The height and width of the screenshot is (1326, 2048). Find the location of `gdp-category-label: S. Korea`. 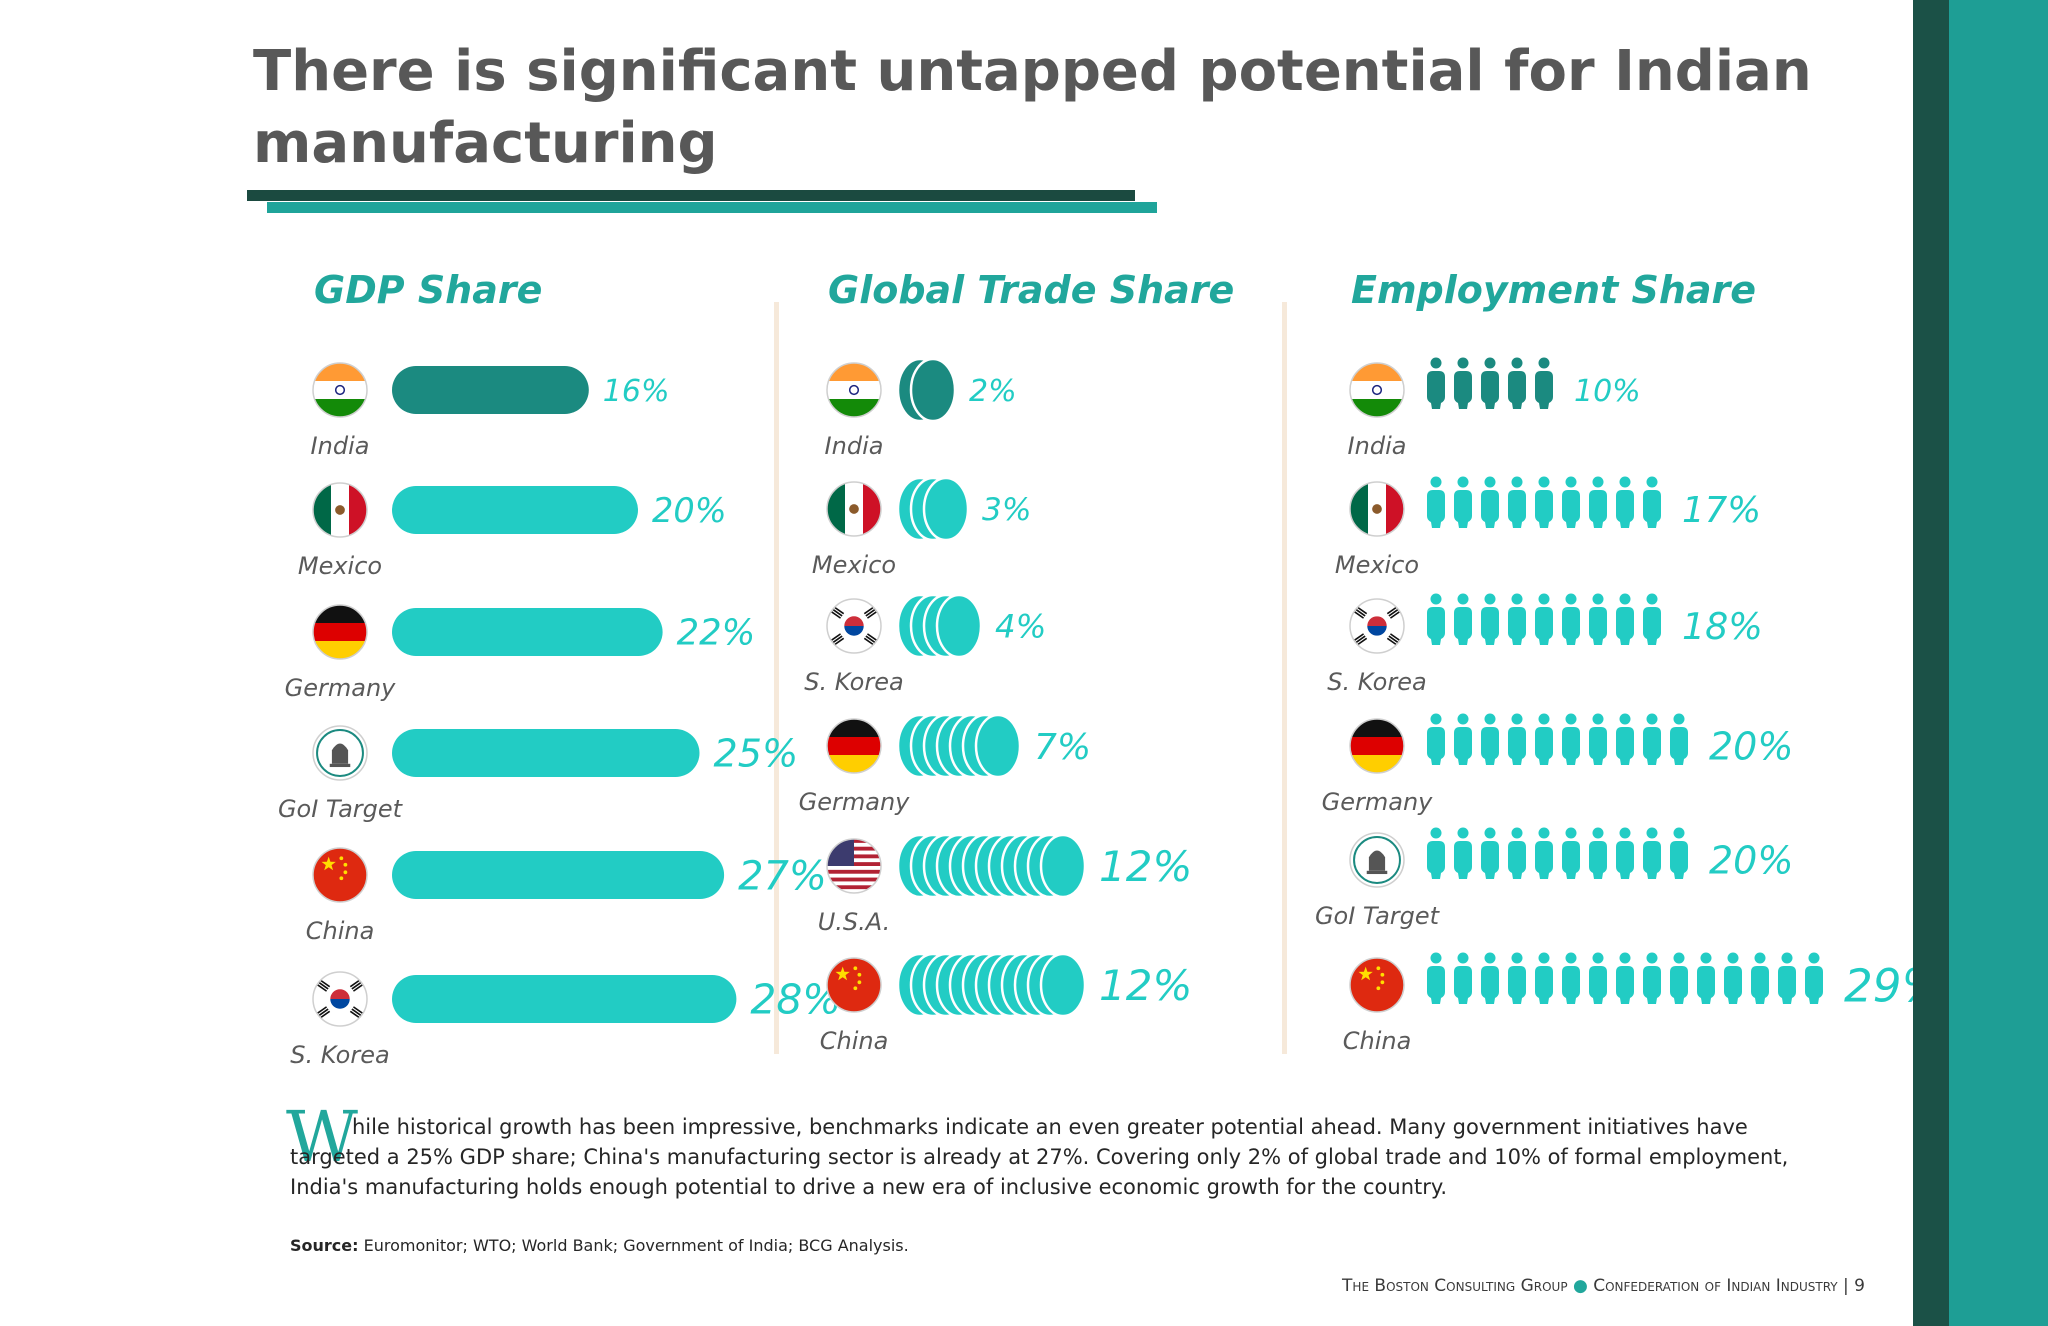

gdp-category-label: S. Korea is located at coordinates (339, 1055).